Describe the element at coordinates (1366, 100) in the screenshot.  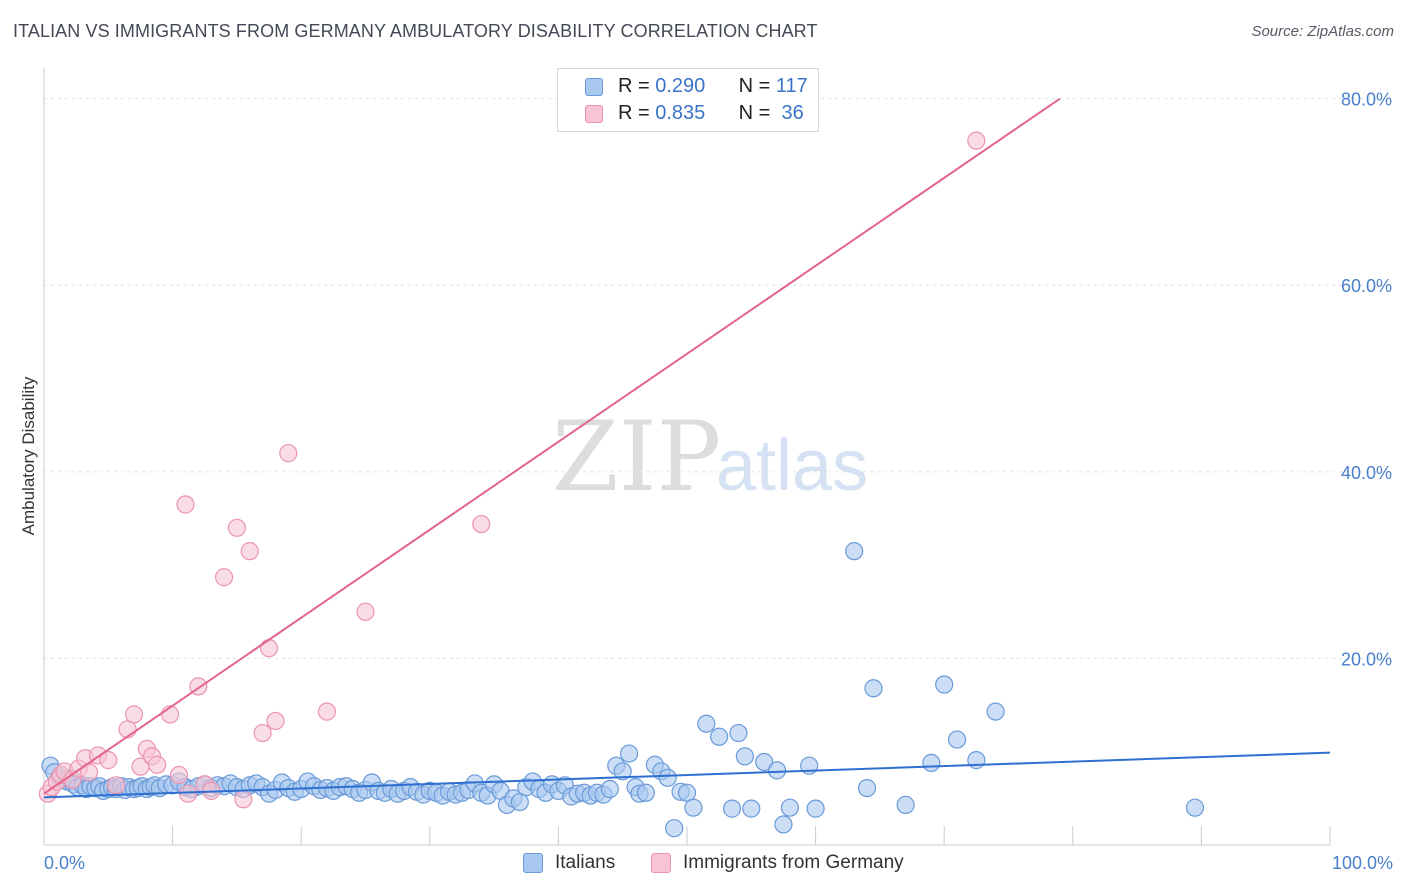
I see `y-tick-label: 80.0%` at that location.